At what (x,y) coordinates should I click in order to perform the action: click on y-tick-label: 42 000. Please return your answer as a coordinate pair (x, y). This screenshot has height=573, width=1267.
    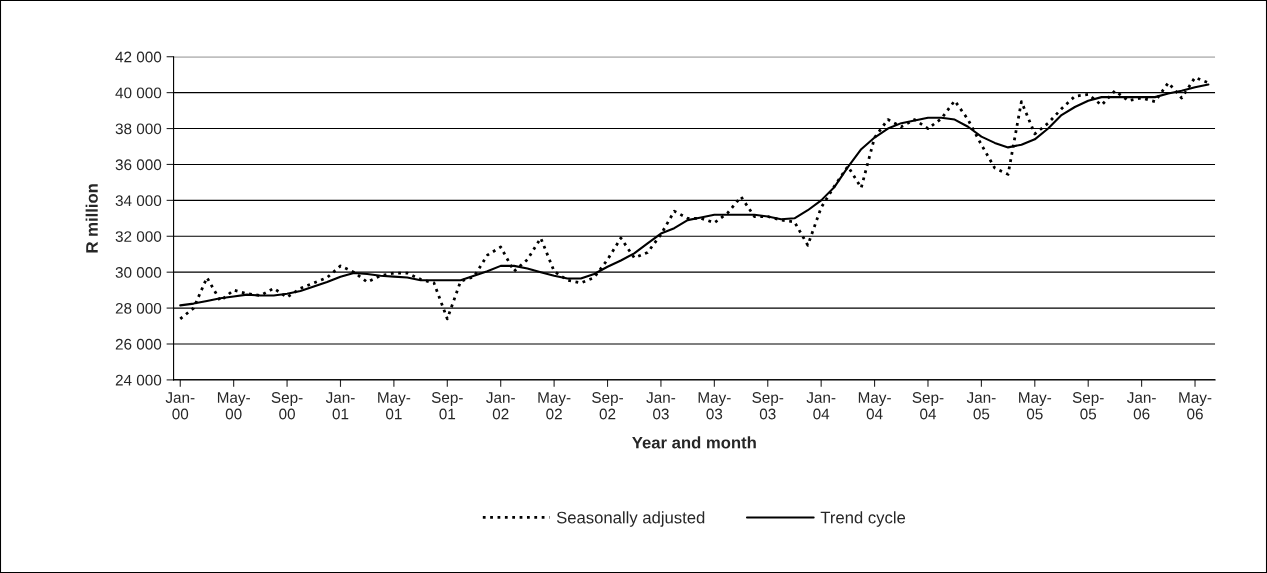
    Looking at the image, I should click on (138, 57).